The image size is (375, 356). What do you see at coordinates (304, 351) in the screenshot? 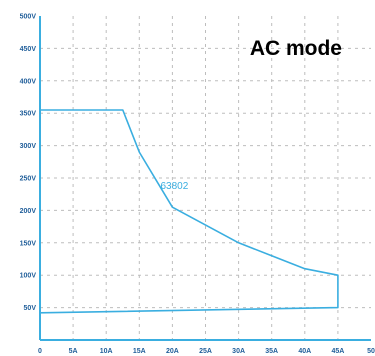
I see `x-tick-label-40: 40A` at bounding box center [304, 351].